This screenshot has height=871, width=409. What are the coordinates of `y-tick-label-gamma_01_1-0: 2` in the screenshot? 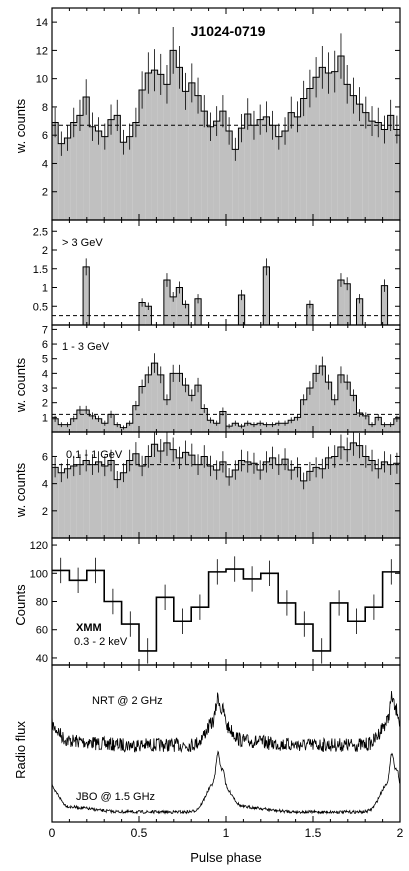 It's located at (45, 512).